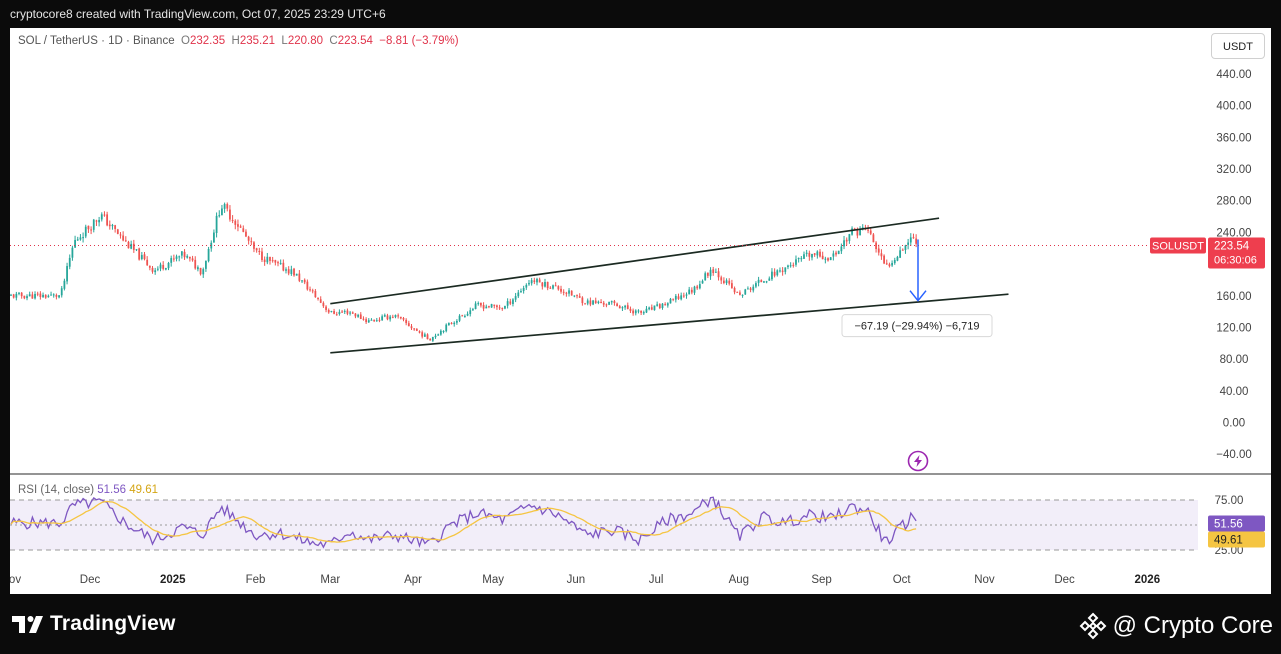 The image size is (1281, 654). Describe the element at coordinates (1236, 523) in the screenshot. I see `rsi-value-badge` at that location.